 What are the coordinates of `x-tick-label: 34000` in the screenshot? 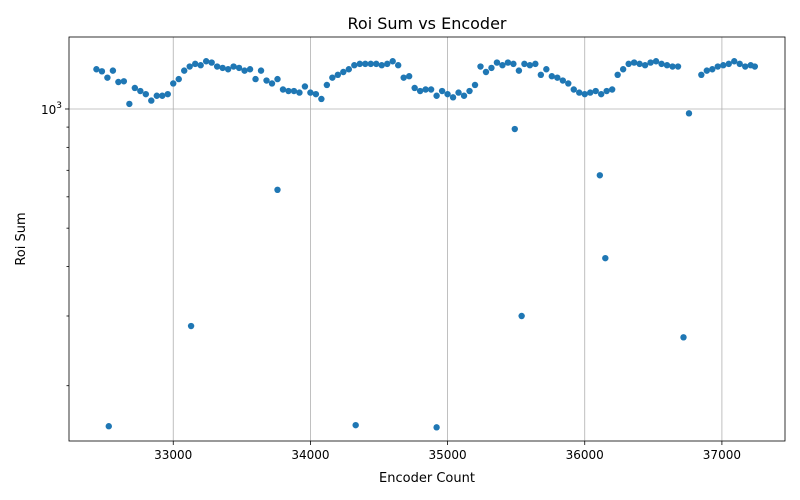 It's located at (310, 455).